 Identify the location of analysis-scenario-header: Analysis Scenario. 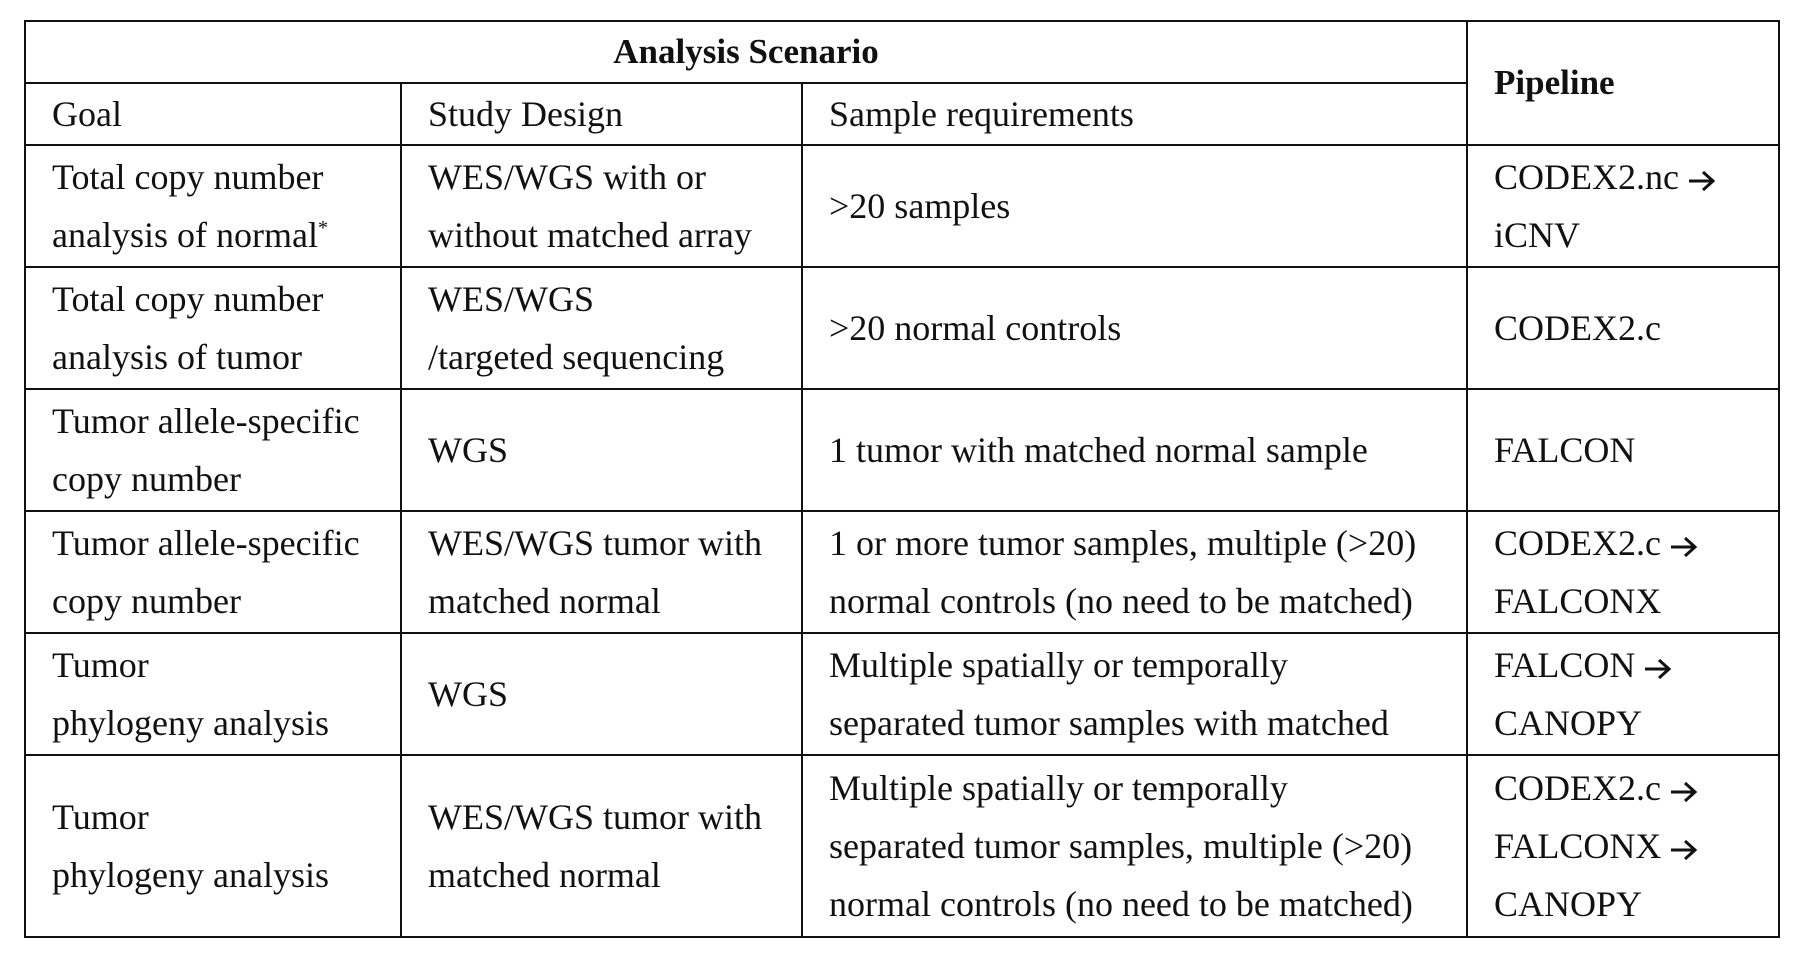
(746, 52).